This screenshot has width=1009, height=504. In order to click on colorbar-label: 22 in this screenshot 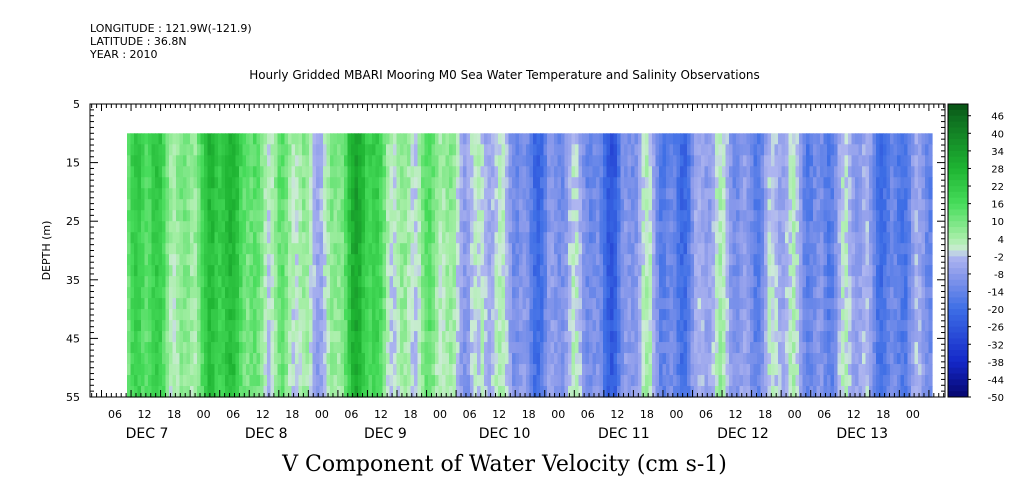, I will do `click(997, 187)`.